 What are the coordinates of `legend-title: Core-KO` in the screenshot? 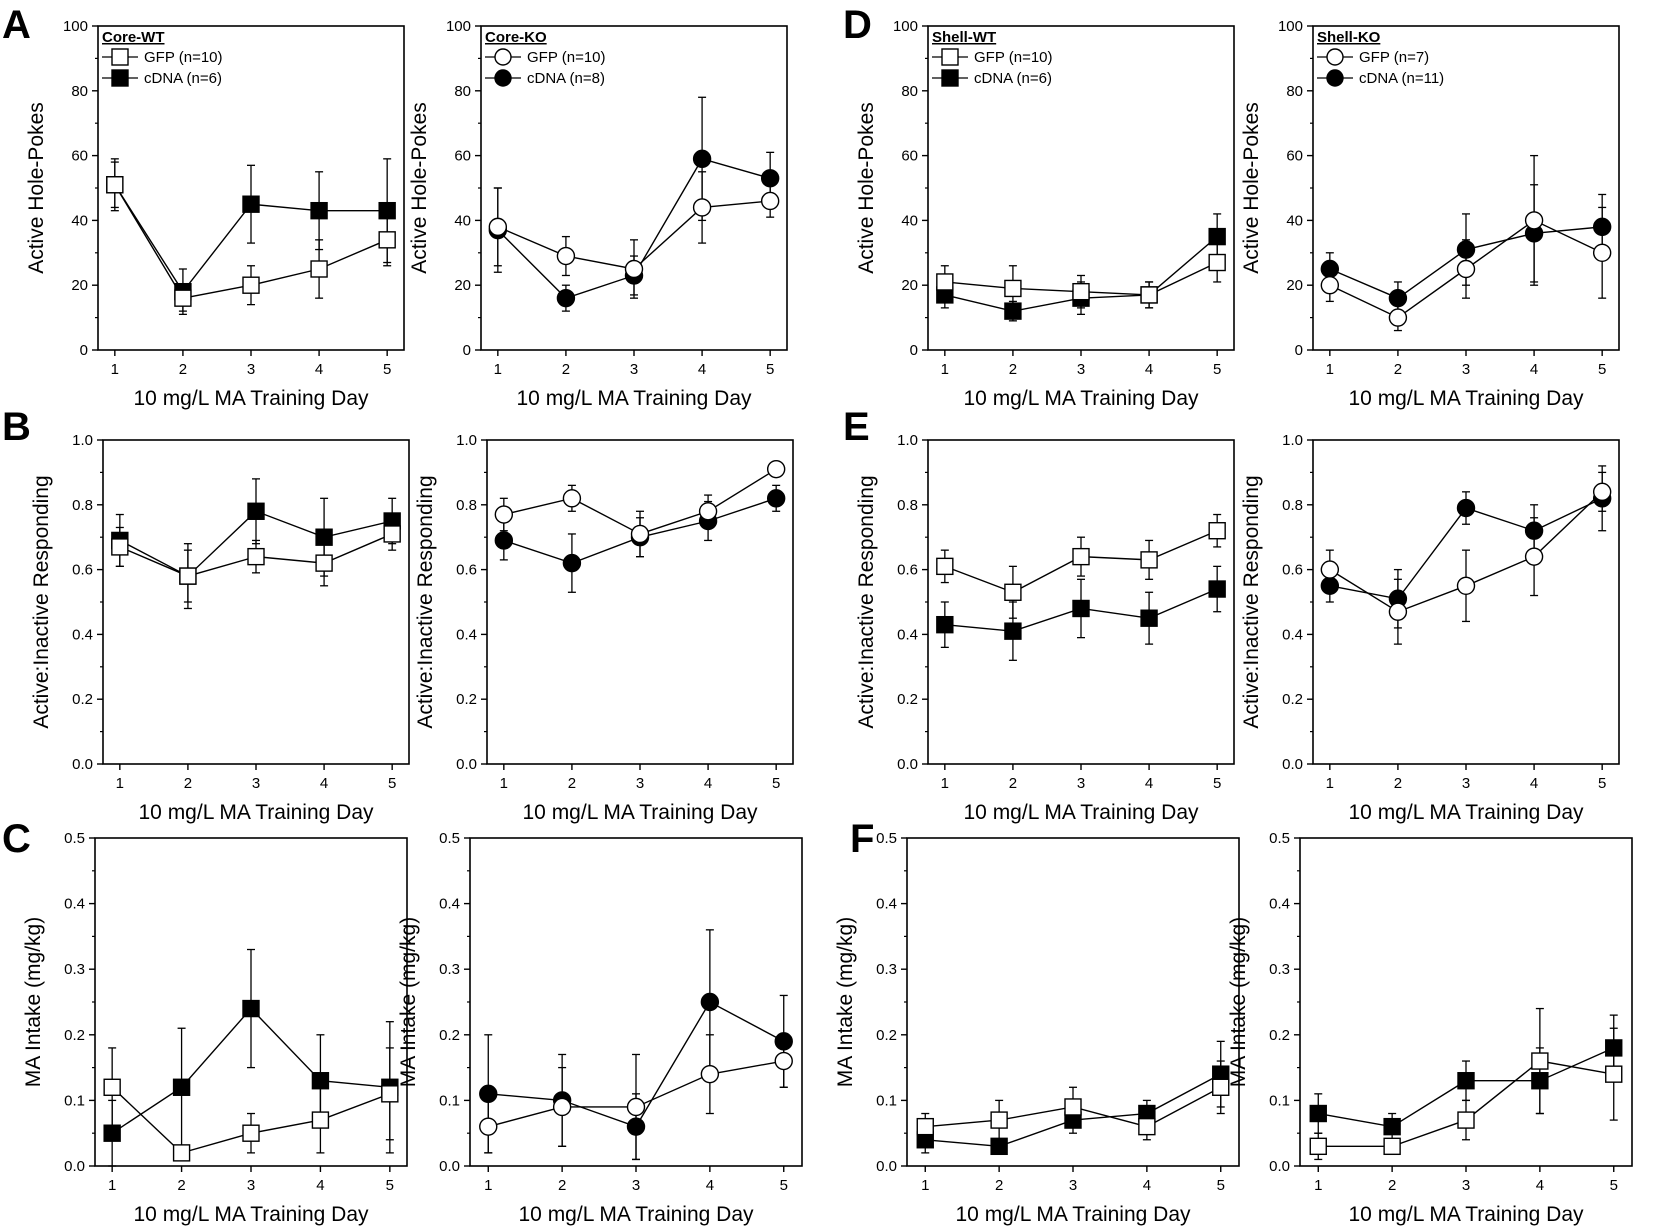 It's located at (516, 37).